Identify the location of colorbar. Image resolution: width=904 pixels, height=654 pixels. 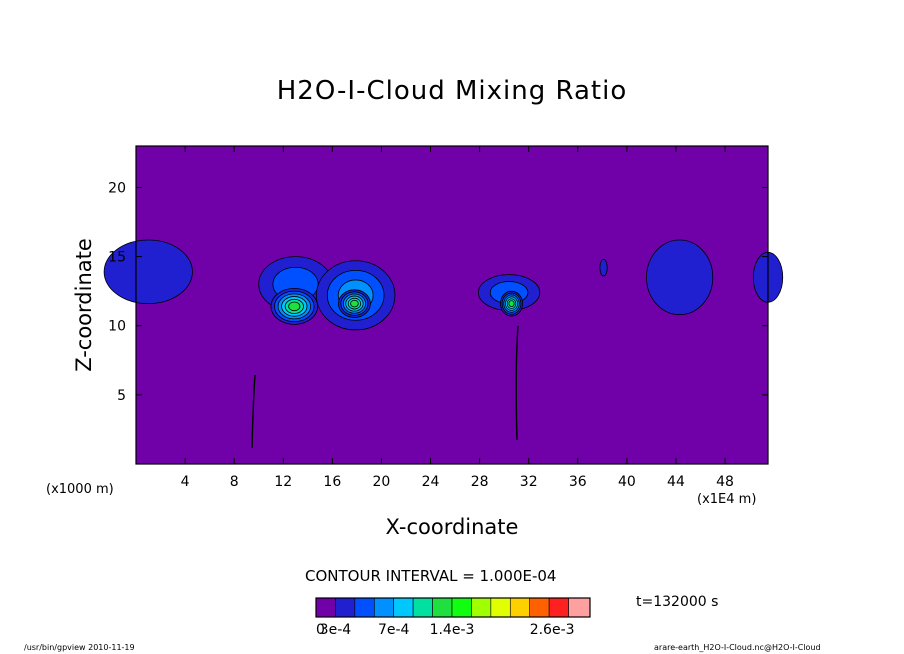
(453, 607).